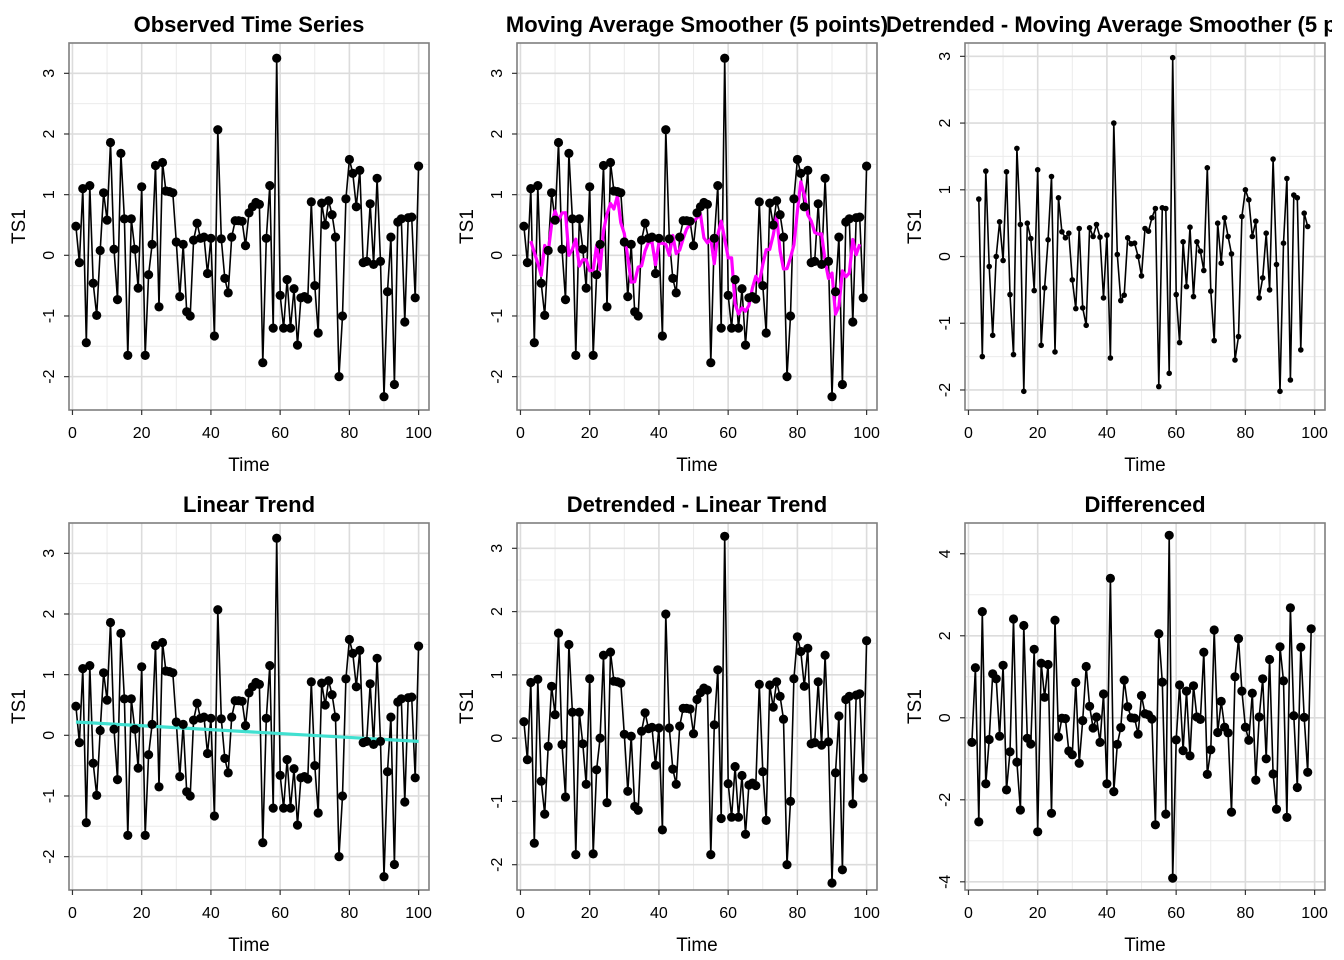 The width and height of the screenshot is (1344, 960). What do you see at coordinates (249, 24) in the screenshot?
I see `panel-title: Observed Time Series` at bounding box center [249, 24].